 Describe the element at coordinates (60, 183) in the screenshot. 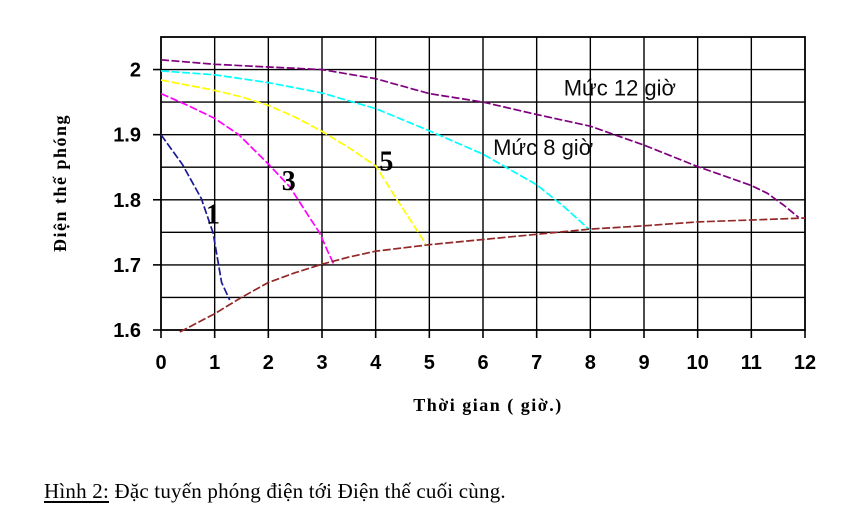

I see `y-axis-title: Điện thế phóng` at that location.